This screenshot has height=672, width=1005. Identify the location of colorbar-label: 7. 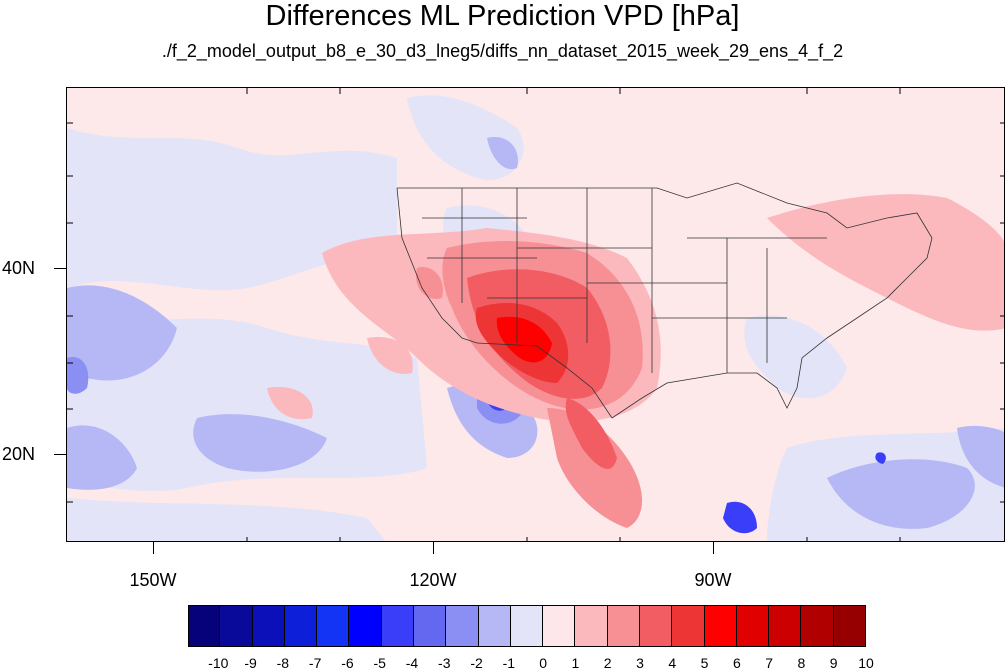
(769, 663).